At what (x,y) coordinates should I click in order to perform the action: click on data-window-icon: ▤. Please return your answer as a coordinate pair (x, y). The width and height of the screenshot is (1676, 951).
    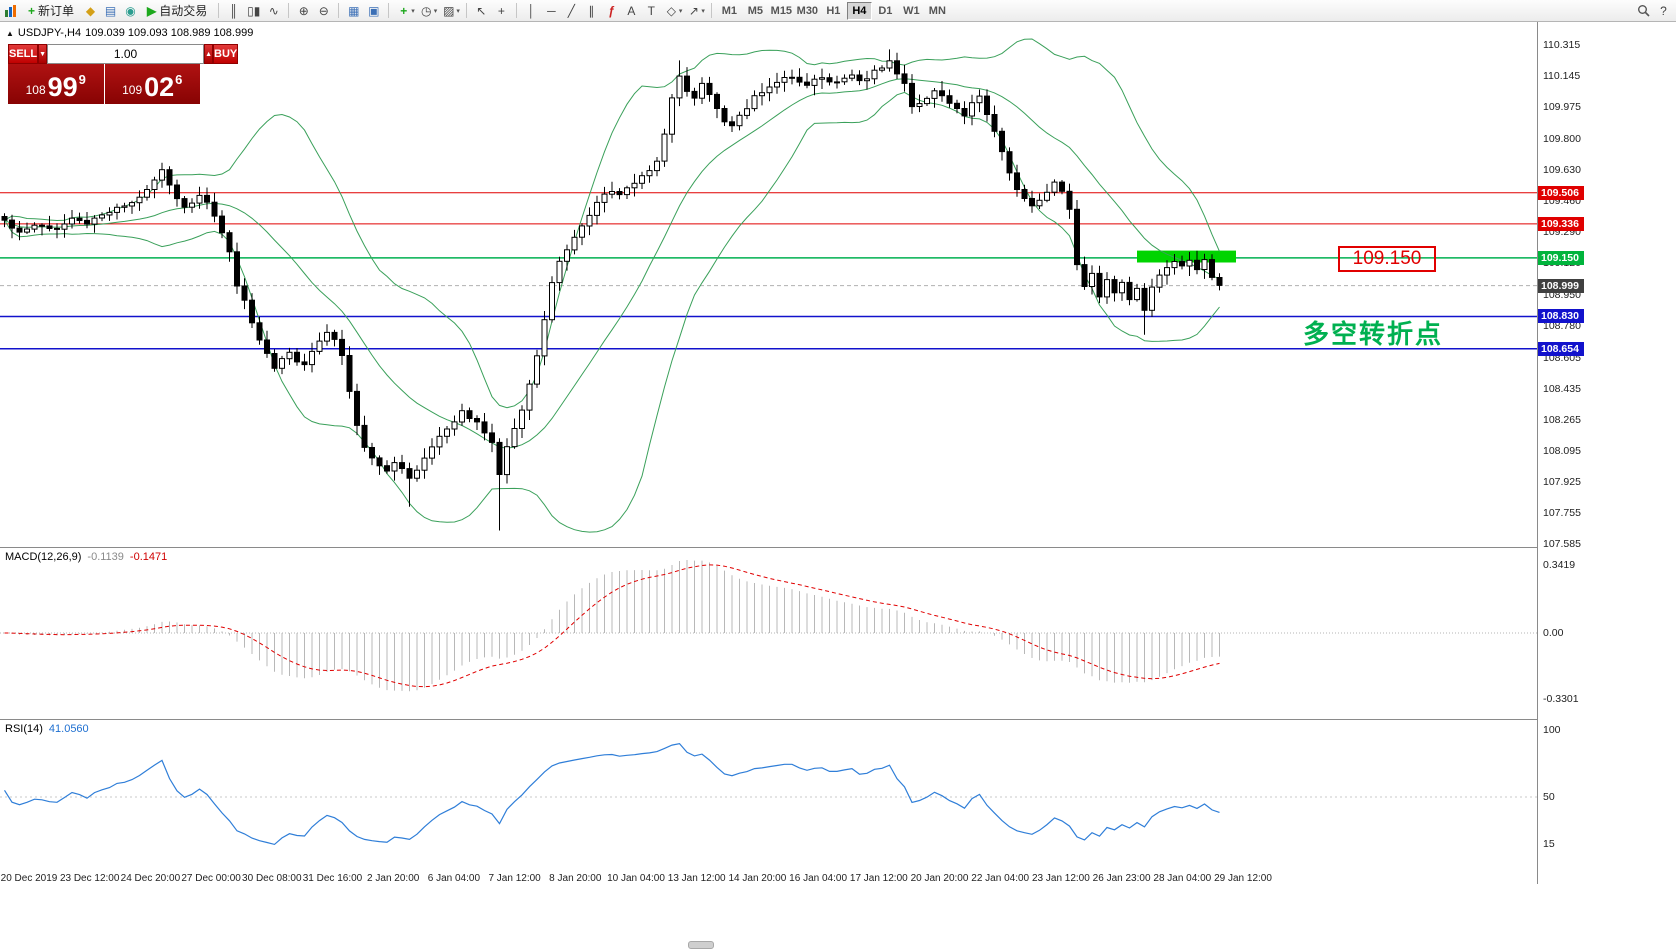
    Looking at the image, I should click on (110, 10).